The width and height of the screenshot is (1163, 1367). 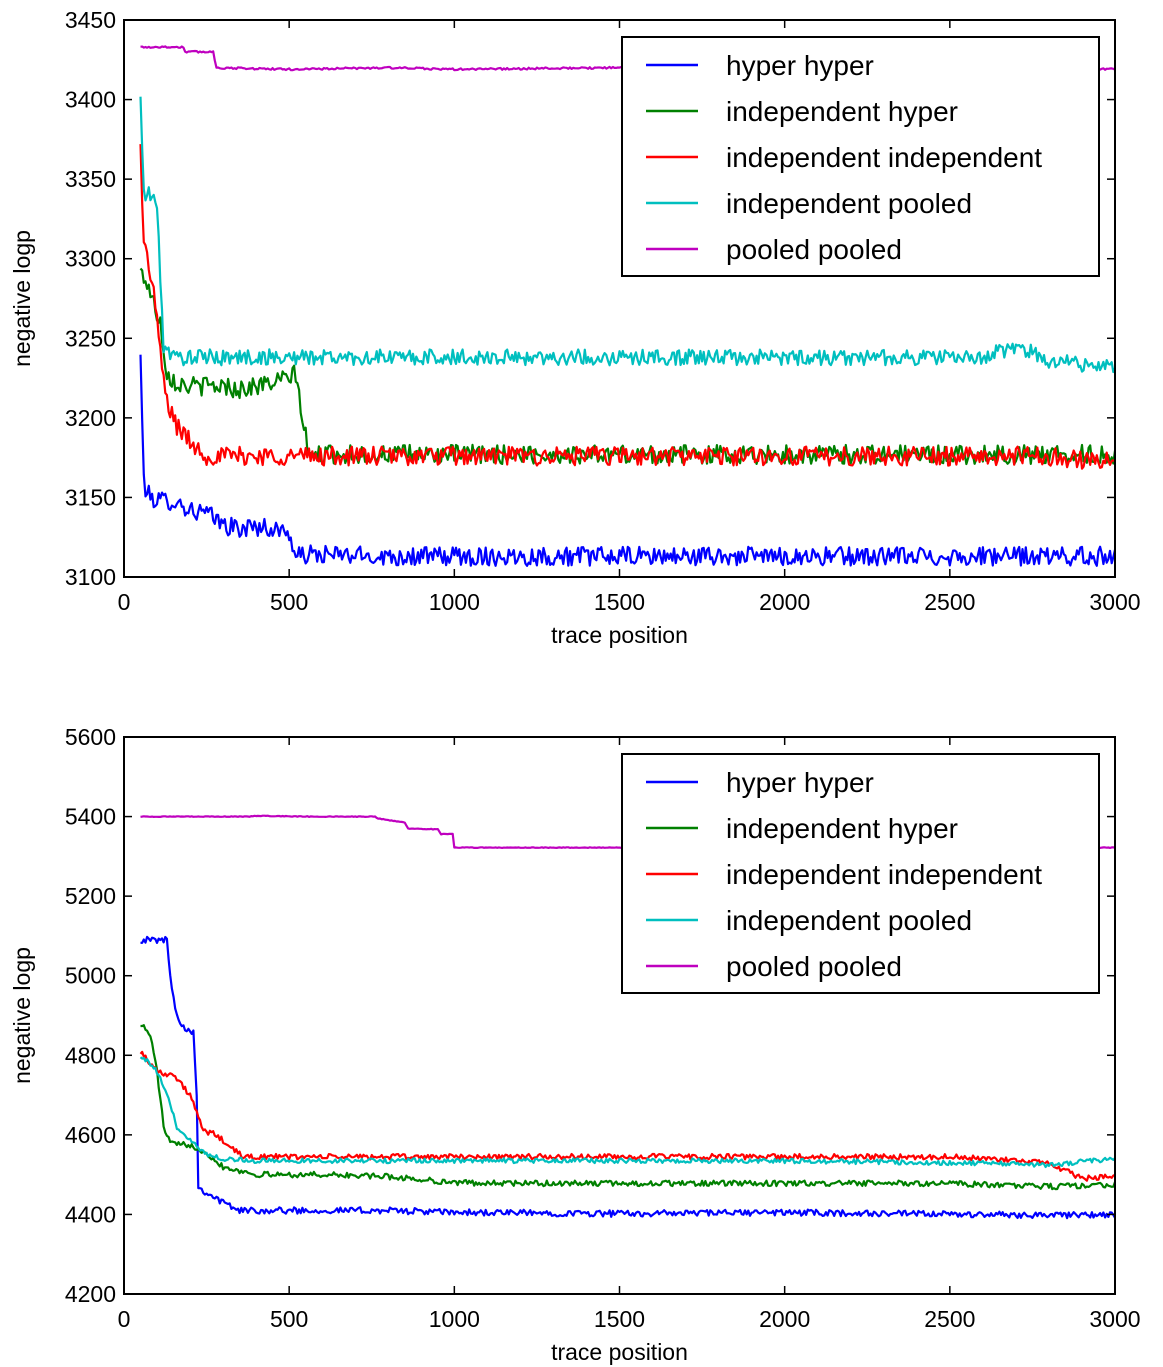 I want to click on y-tick-label: 3450, so click(x=90, y=20).